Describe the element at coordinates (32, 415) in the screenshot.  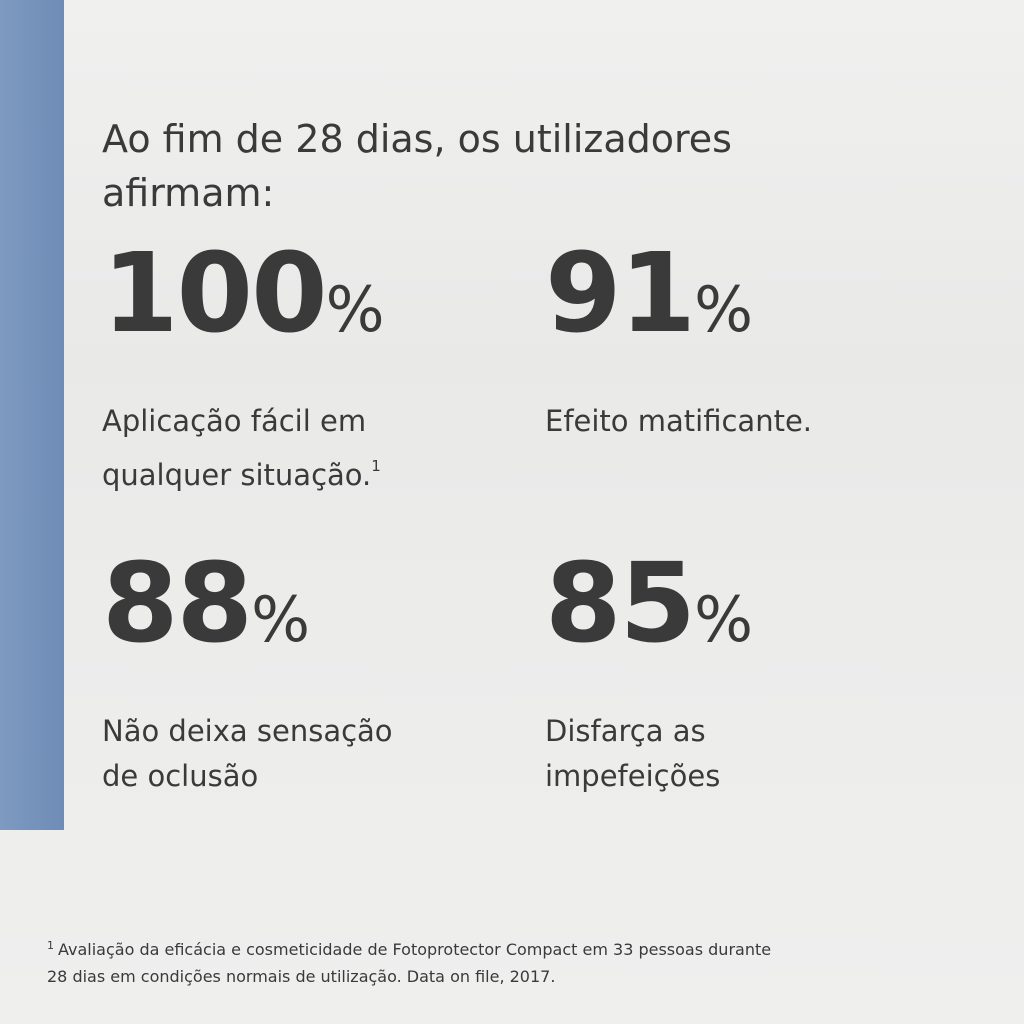
I see `blue-strip` at that location.